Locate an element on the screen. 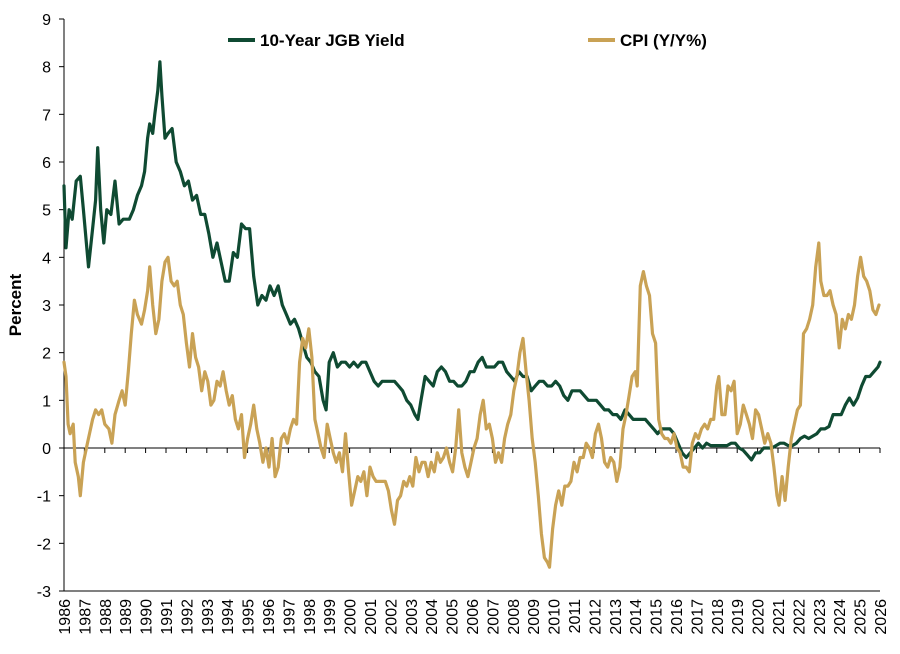 Image resolution: width=900 pixels, height=654 pixels. y-tick-label: 8 is located at coordinates (46, 68).